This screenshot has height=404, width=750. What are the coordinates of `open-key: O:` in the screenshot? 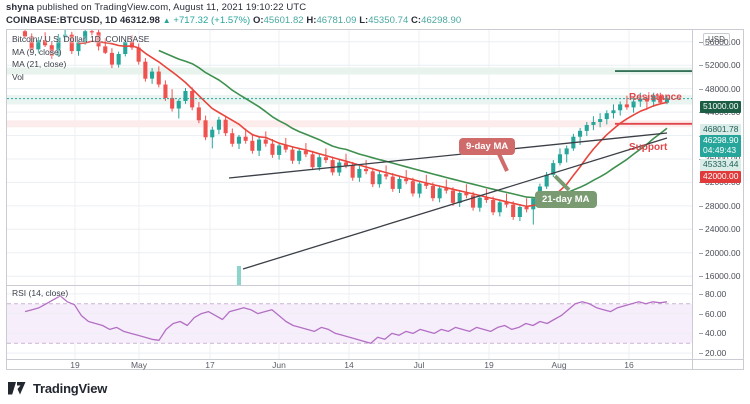 It's located at (258, 20).